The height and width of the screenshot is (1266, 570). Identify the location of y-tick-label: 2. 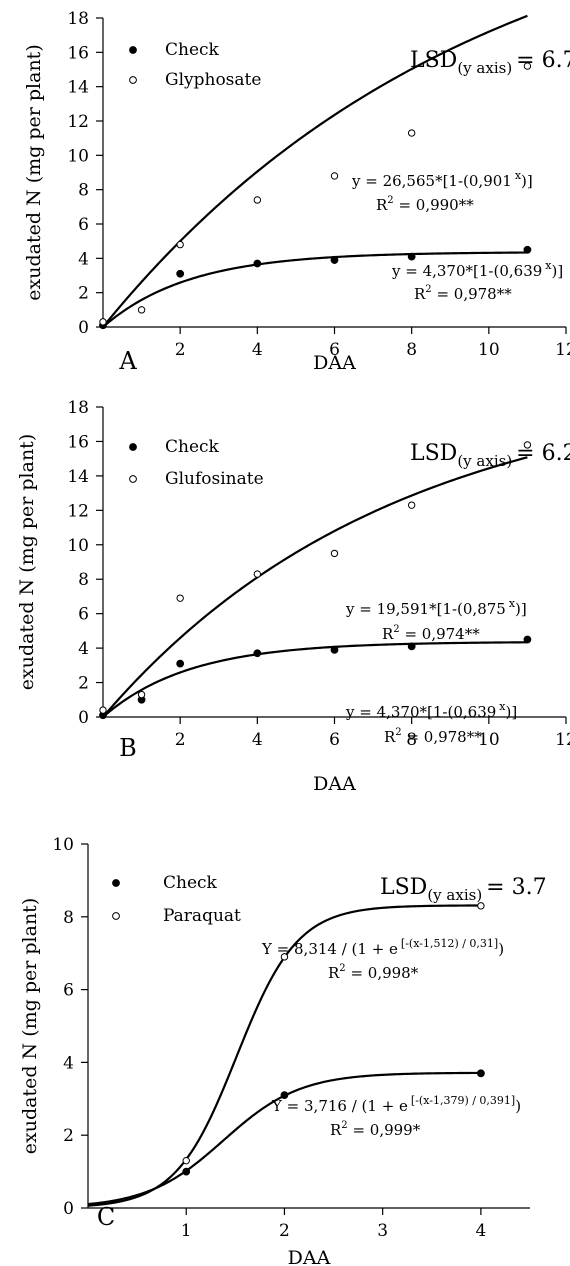
(83, 294).